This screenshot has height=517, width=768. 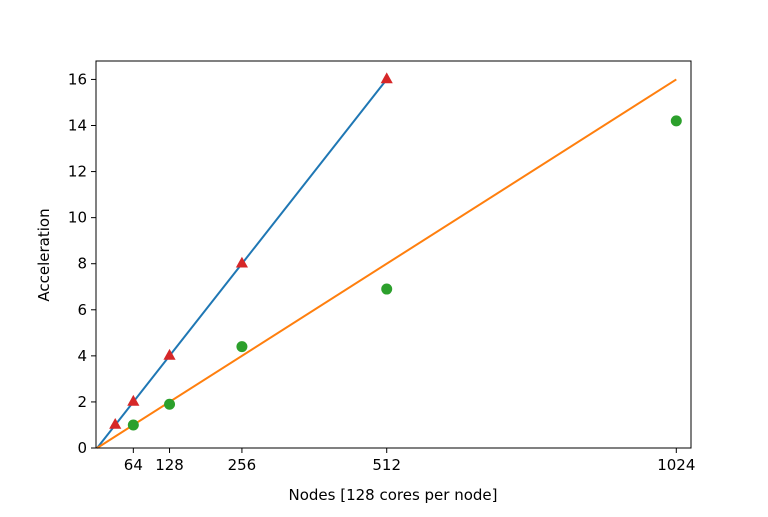 I want to click on y-tick-label: 12, so click(x=77, y=172).